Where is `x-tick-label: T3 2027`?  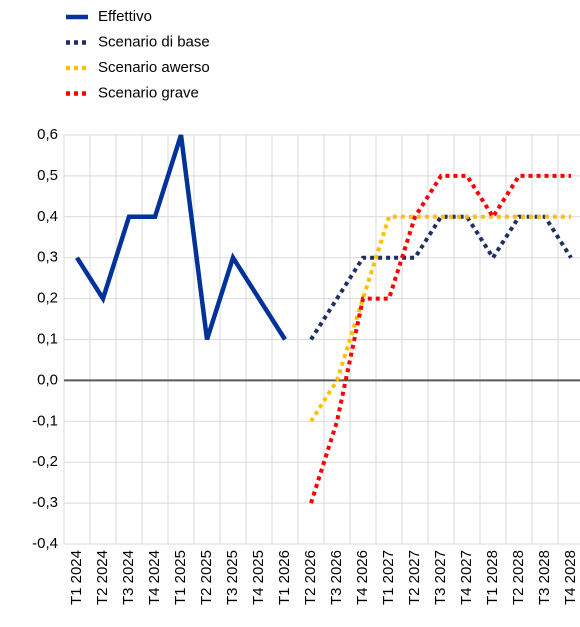 x-tick-label: T3 2027 is located at coordinates (440, 577).